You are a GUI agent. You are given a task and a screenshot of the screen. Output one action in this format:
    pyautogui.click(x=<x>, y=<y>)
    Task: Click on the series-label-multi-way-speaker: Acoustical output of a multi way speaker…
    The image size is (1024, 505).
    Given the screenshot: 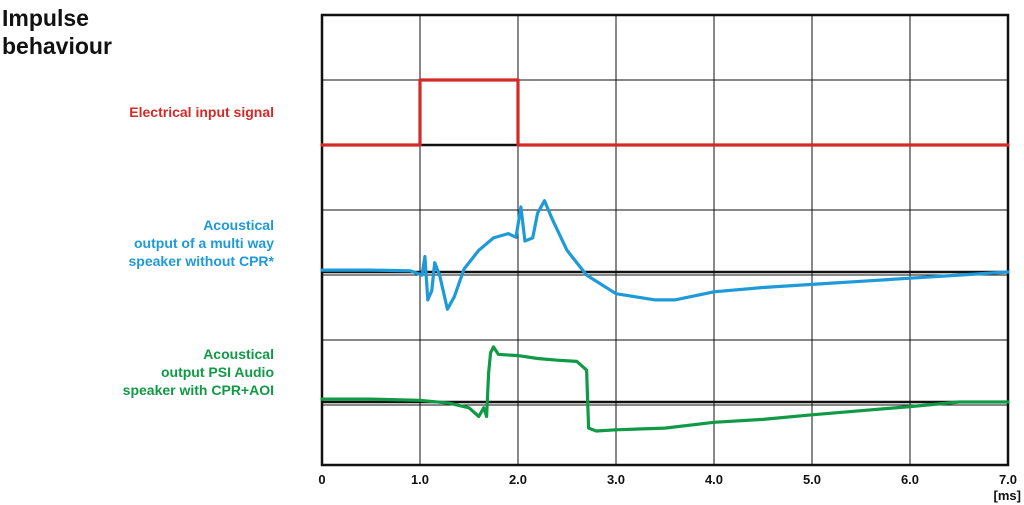 What is the action you would take?
    pyautogui.click(x=201, y=243)
    